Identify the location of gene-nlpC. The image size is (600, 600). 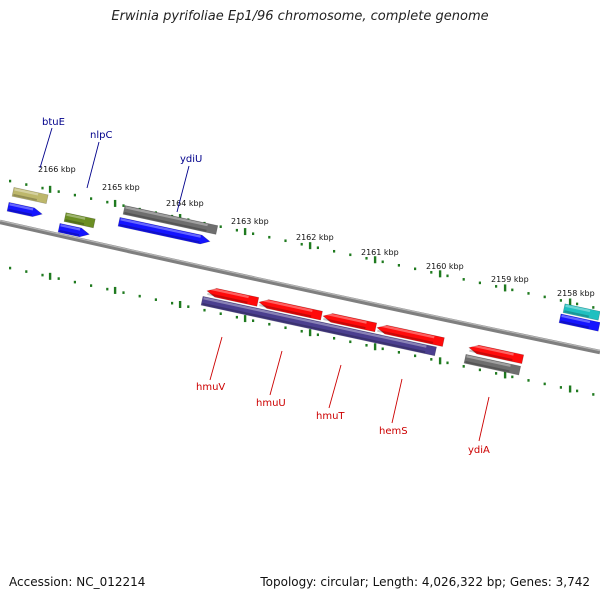
(79, 220).